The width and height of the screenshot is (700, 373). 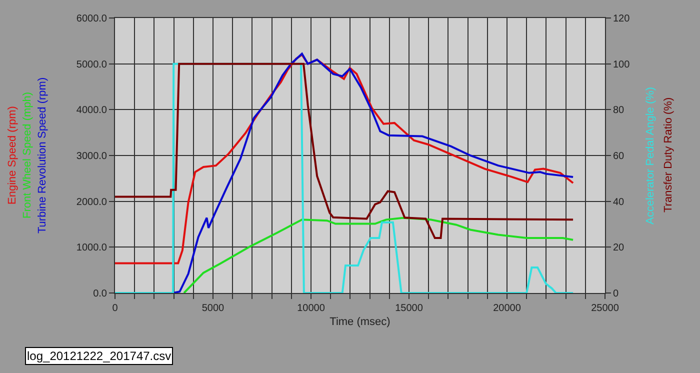 What do you see at coordinates (621, 64) in the screenshot?
I see `y2-tick-label: 100` at bounding box center [621, 64].